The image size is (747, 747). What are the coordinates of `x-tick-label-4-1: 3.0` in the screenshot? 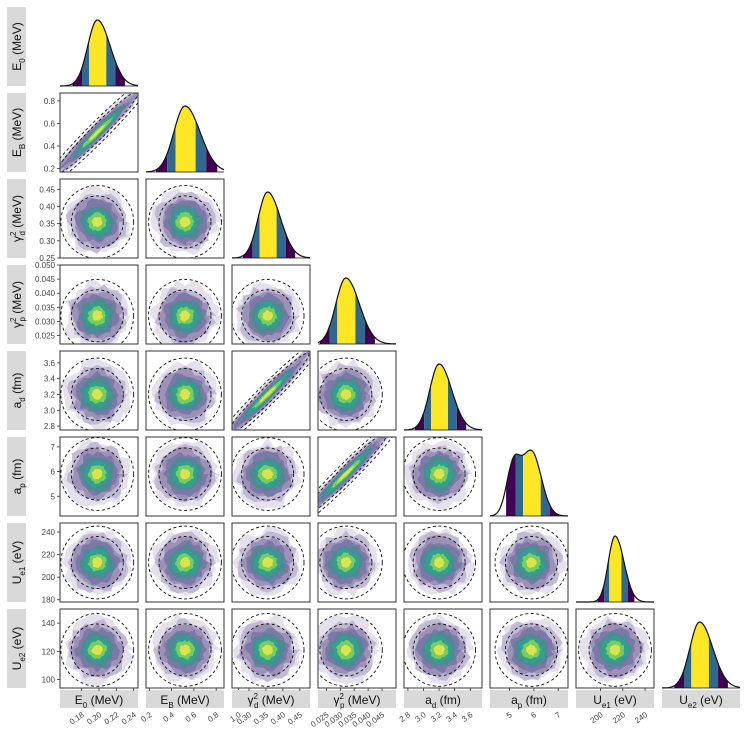 It's located at (420, 717).